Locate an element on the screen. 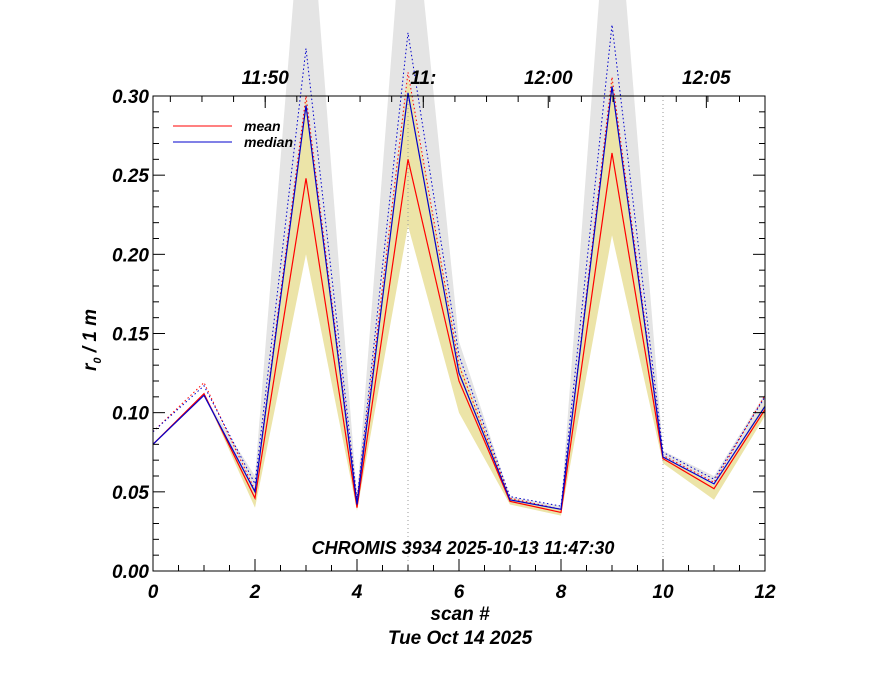 The image size is (880, 680). y-axis-label: r0 / 1 m is located at coordinates (92, 340).